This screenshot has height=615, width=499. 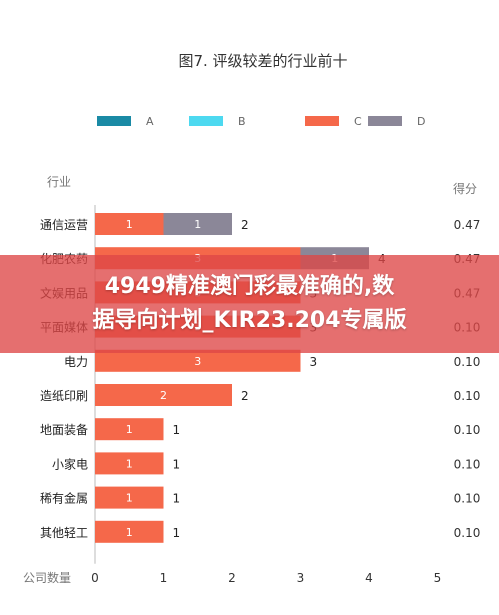 I want to click on bar-segment-d, so click(x=197, y=224).